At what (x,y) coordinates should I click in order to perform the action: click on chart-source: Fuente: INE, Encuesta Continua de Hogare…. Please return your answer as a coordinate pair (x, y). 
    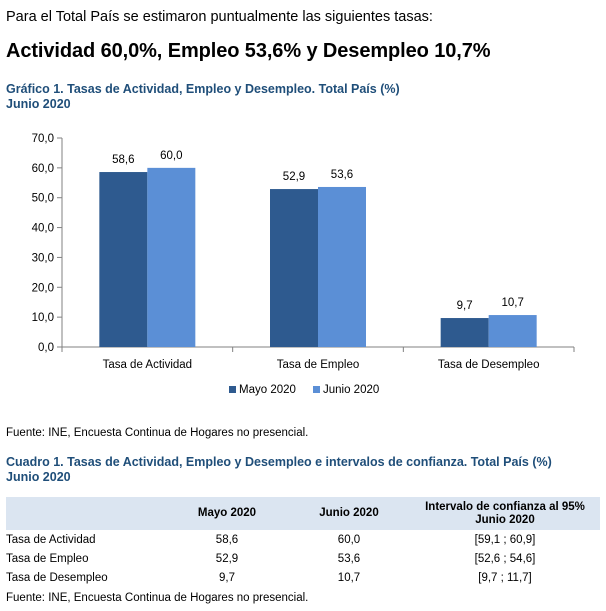
    Looking at the image, I should click on (157, 433).